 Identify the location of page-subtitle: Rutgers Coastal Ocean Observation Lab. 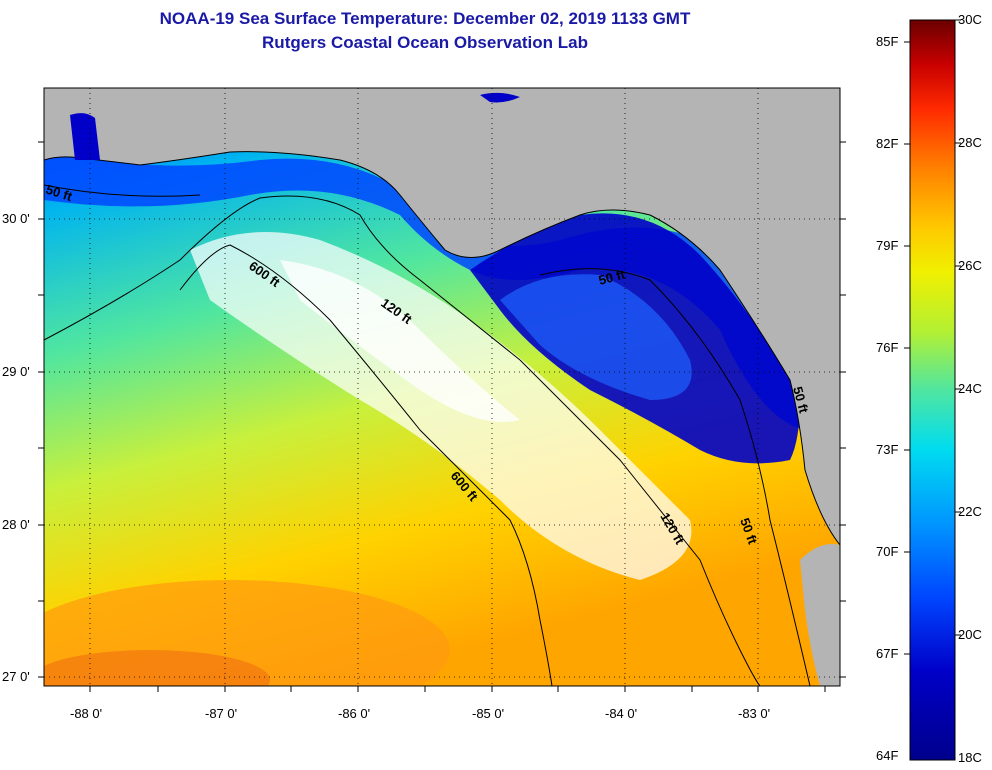
(425, 42).